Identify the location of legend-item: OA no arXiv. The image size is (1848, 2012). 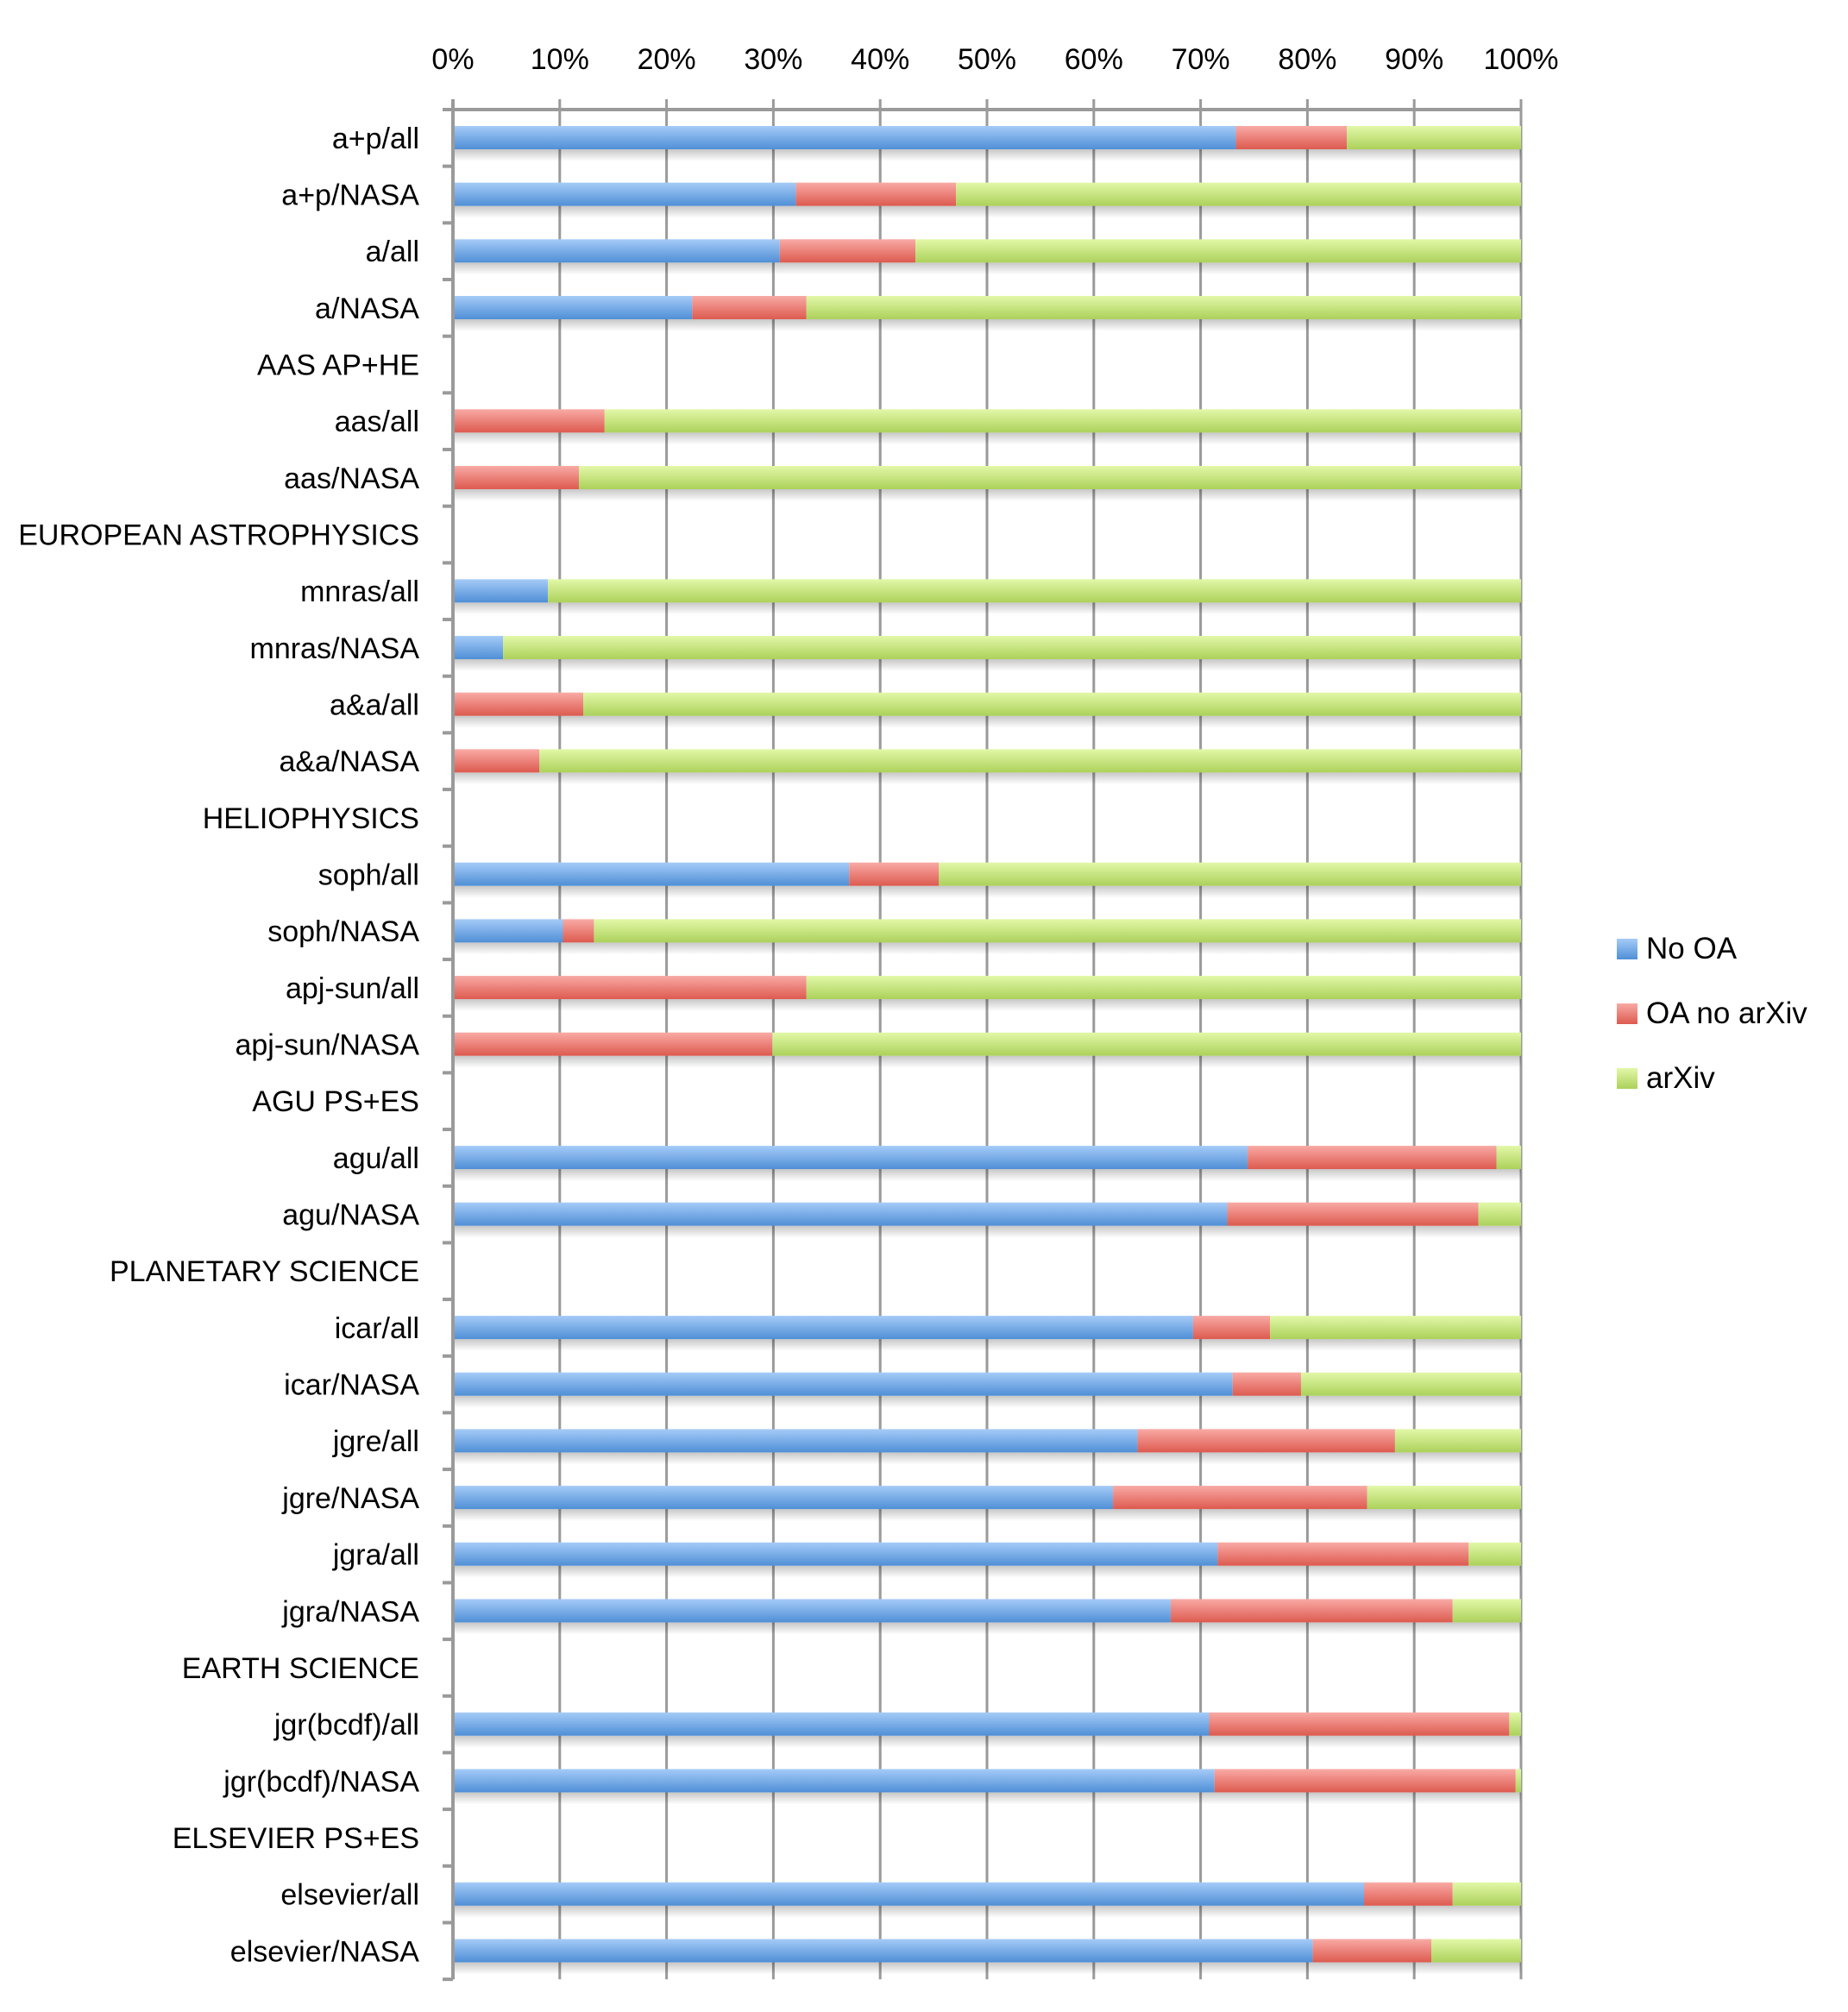
(1712, 1014).